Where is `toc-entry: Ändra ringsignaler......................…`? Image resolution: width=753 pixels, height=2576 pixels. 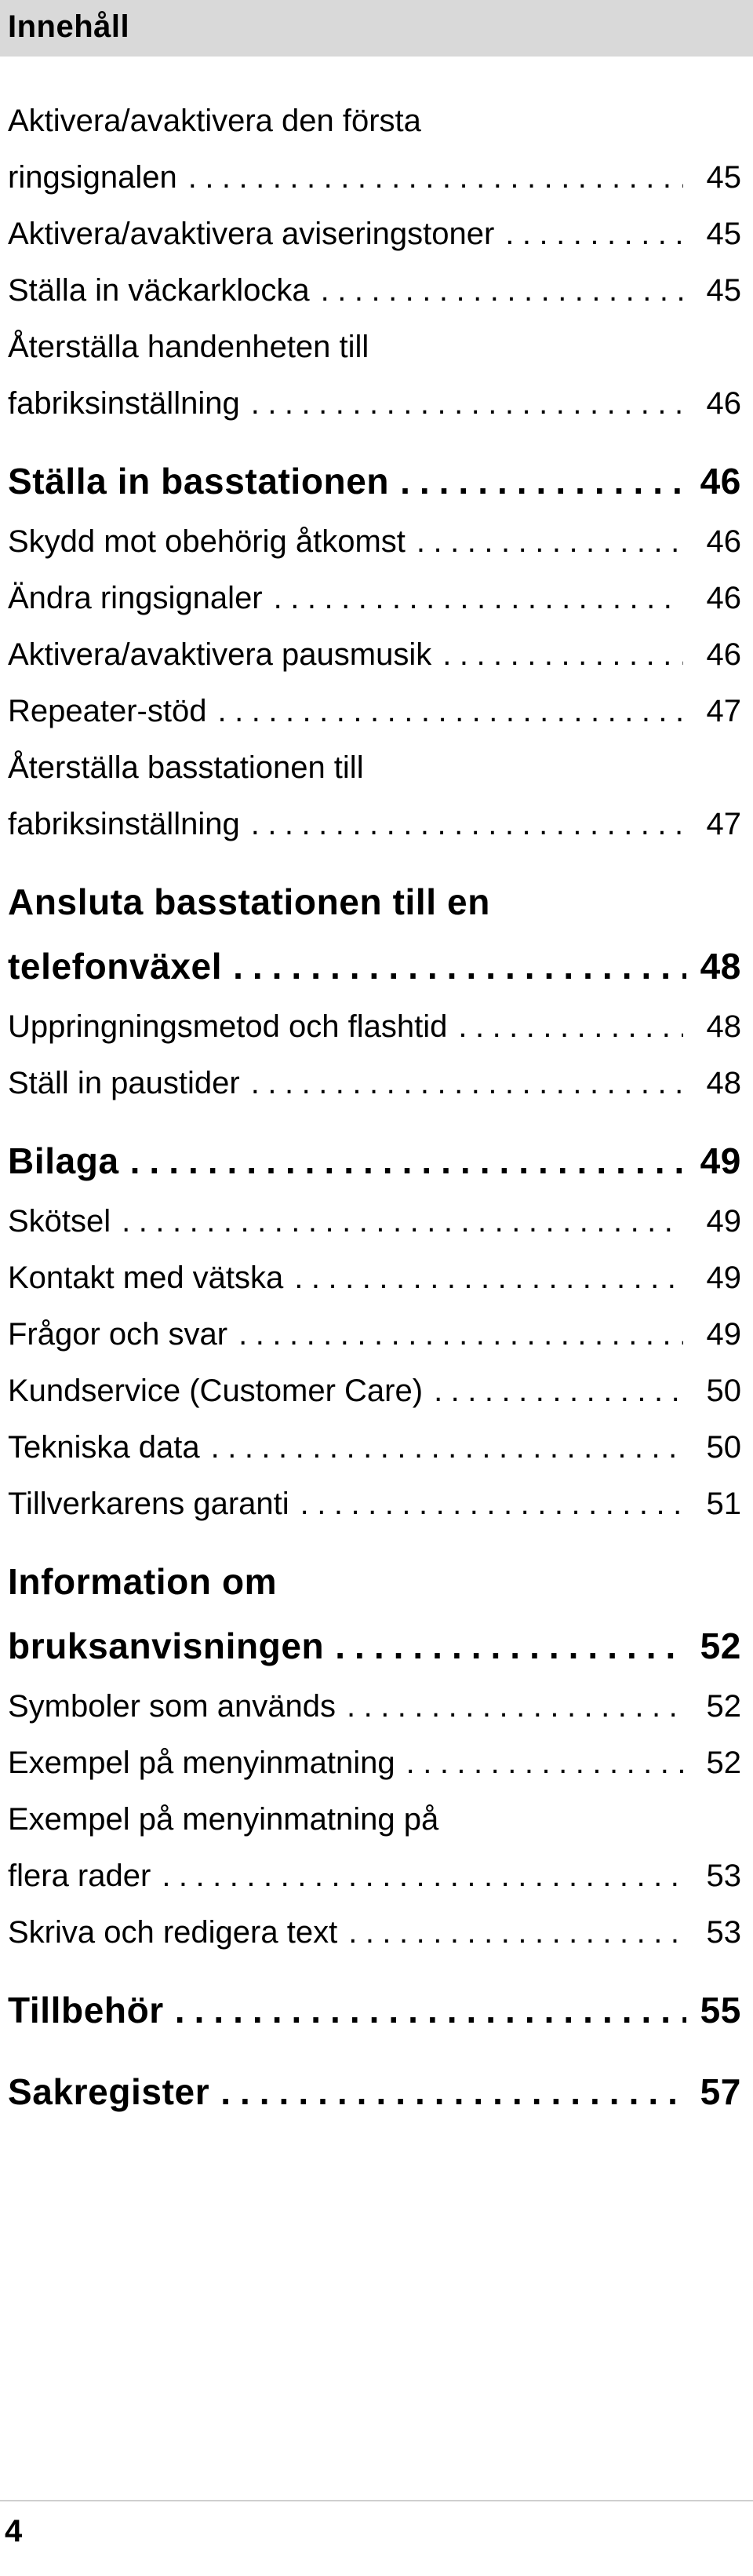
toc-entry: Ändra ringsignaler......................… is located at coordinates (374, 598).